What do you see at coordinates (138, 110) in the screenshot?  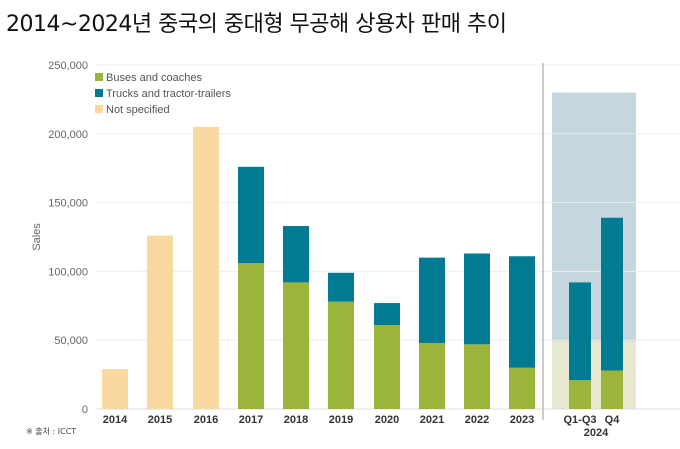 I see `legend-label: Not specified` at bounding box center [138, 110].